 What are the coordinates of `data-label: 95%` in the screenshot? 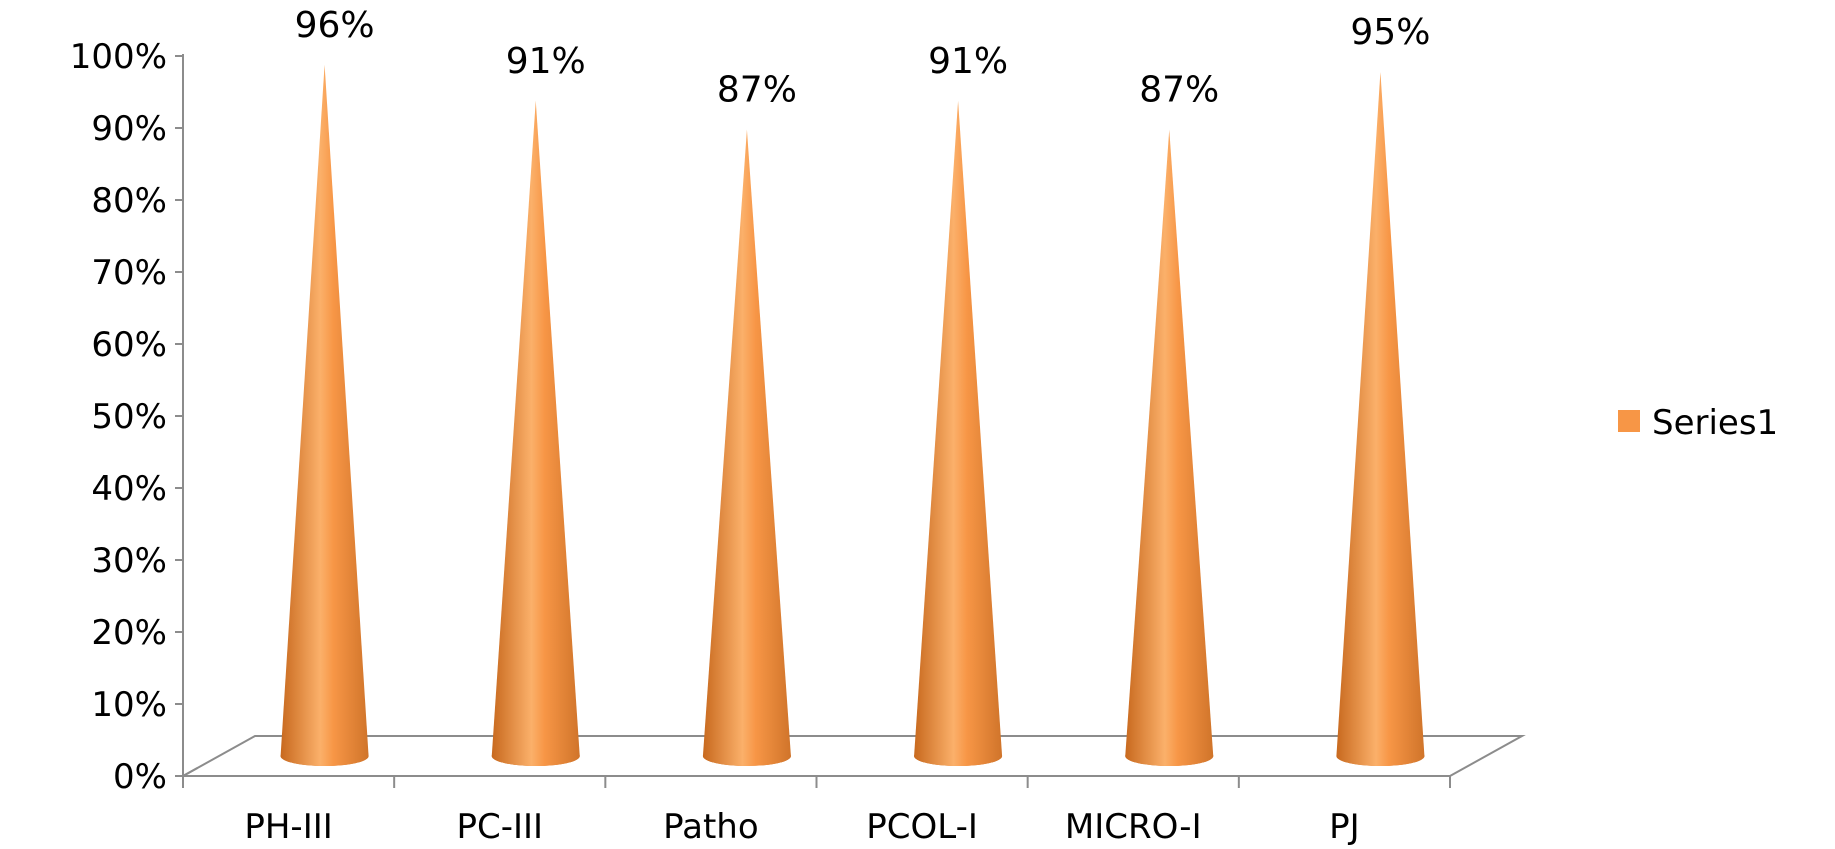 It's located at (1390, 32).